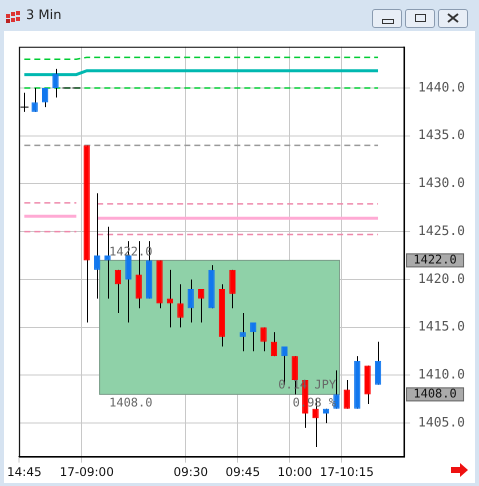  What do you see at coordinates (442, 136) in the screenshot?
I see `y-tick-label: 1435.0` at bounding box center [442, 136].